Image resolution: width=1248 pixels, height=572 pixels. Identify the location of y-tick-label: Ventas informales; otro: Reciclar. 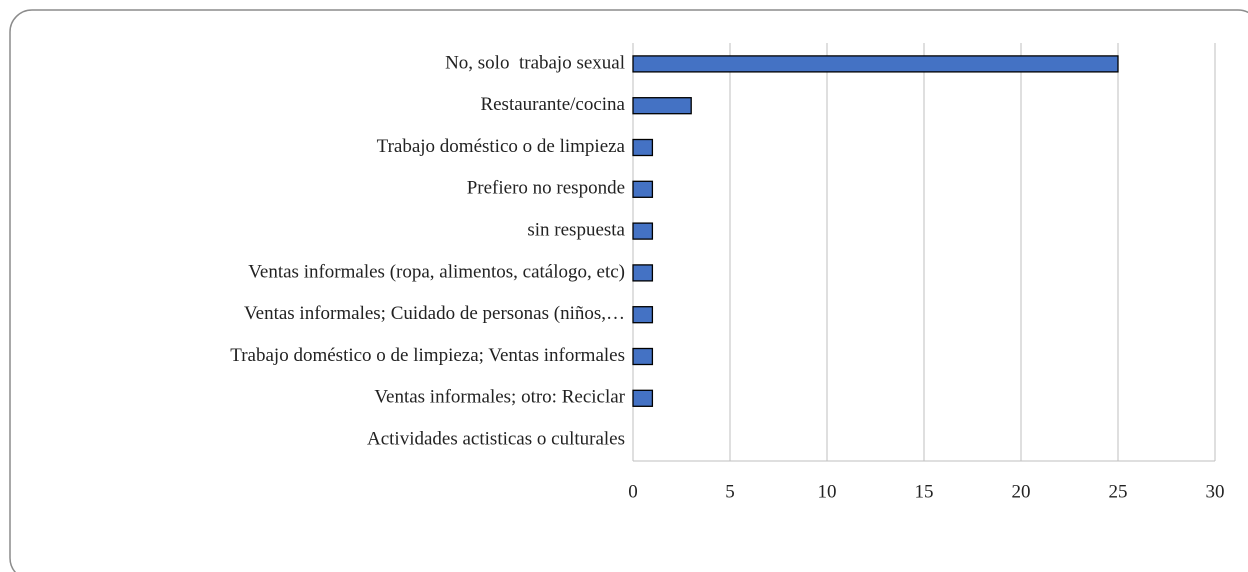
(499, 397).